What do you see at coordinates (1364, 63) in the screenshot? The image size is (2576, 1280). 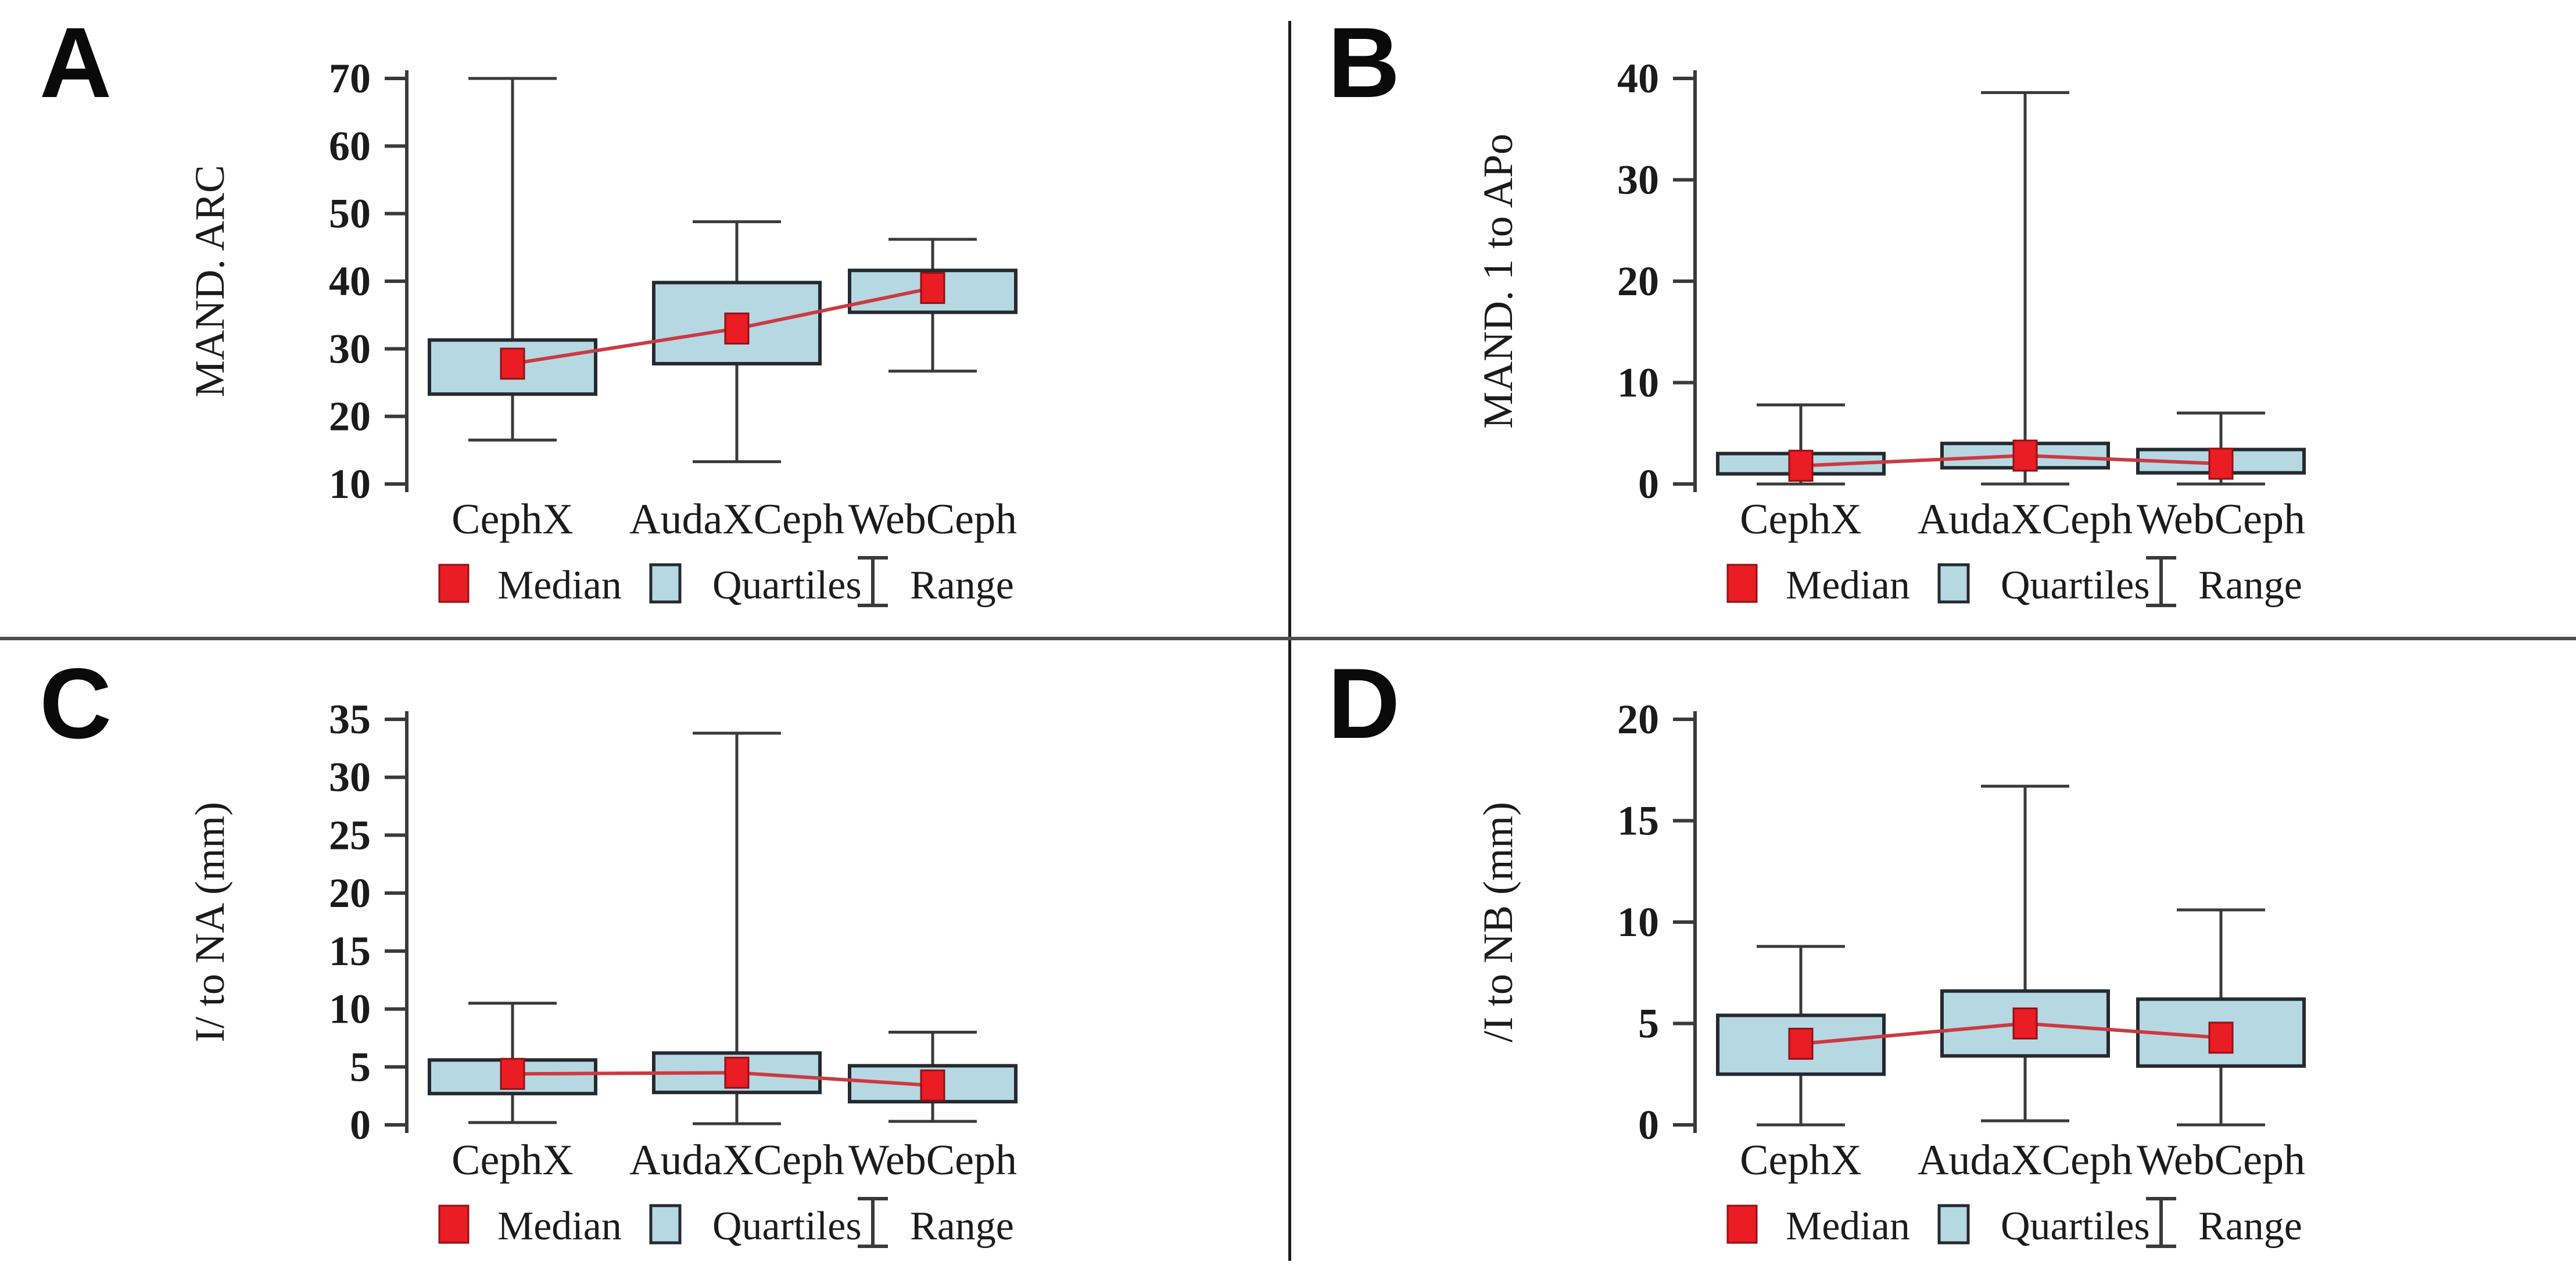 I see `panel-letter-b: B` at bounding box center [1364, 63].